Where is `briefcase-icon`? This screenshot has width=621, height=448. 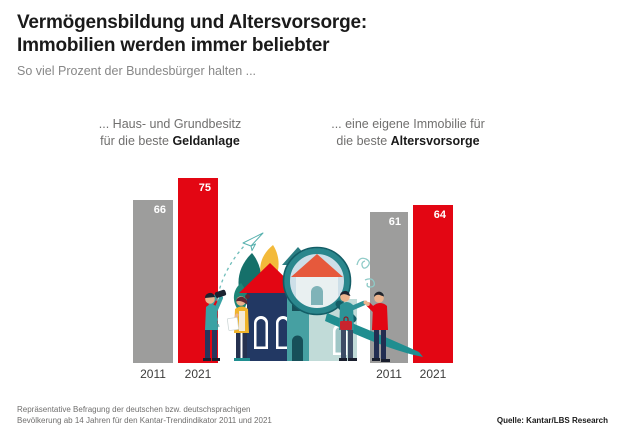
briefcase-icon is located at coordinates (346, 325).